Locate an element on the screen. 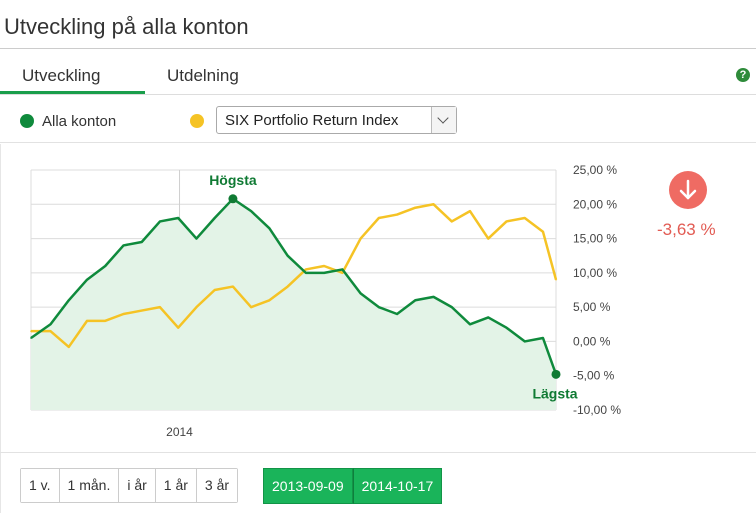 The width and height of the screenshot is (756, 513). chevron-down-icon is located at coordinates (443, 118).